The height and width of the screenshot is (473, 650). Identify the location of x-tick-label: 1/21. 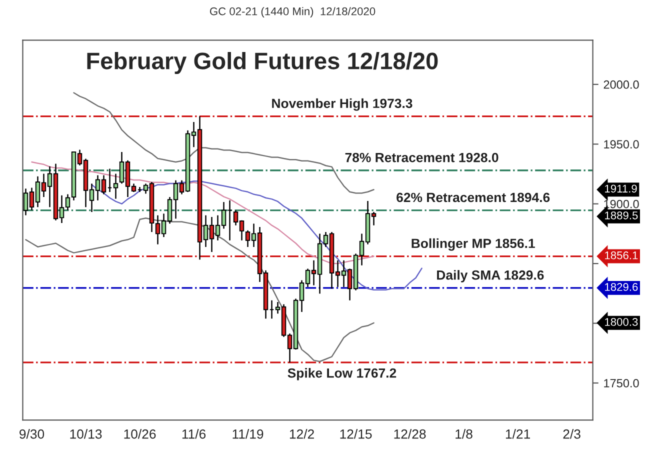
(518, 434).